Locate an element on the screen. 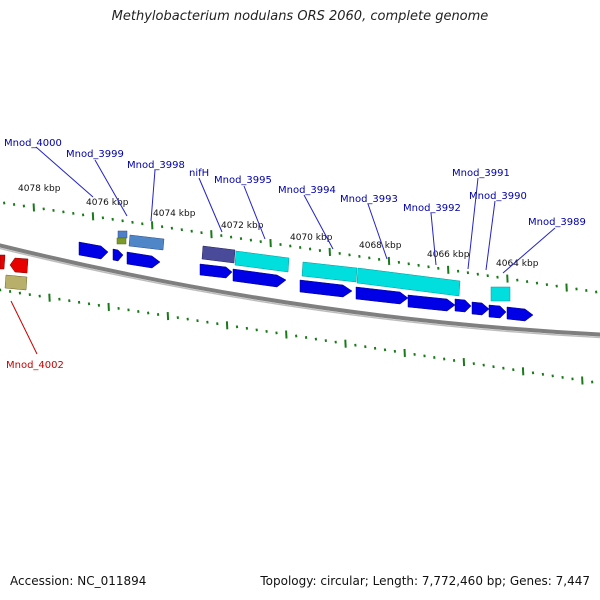 Image resolution: width=600 pixels, height=600 pixels. gene-label: Mnod_3999 is located at coordinates (95, 154).